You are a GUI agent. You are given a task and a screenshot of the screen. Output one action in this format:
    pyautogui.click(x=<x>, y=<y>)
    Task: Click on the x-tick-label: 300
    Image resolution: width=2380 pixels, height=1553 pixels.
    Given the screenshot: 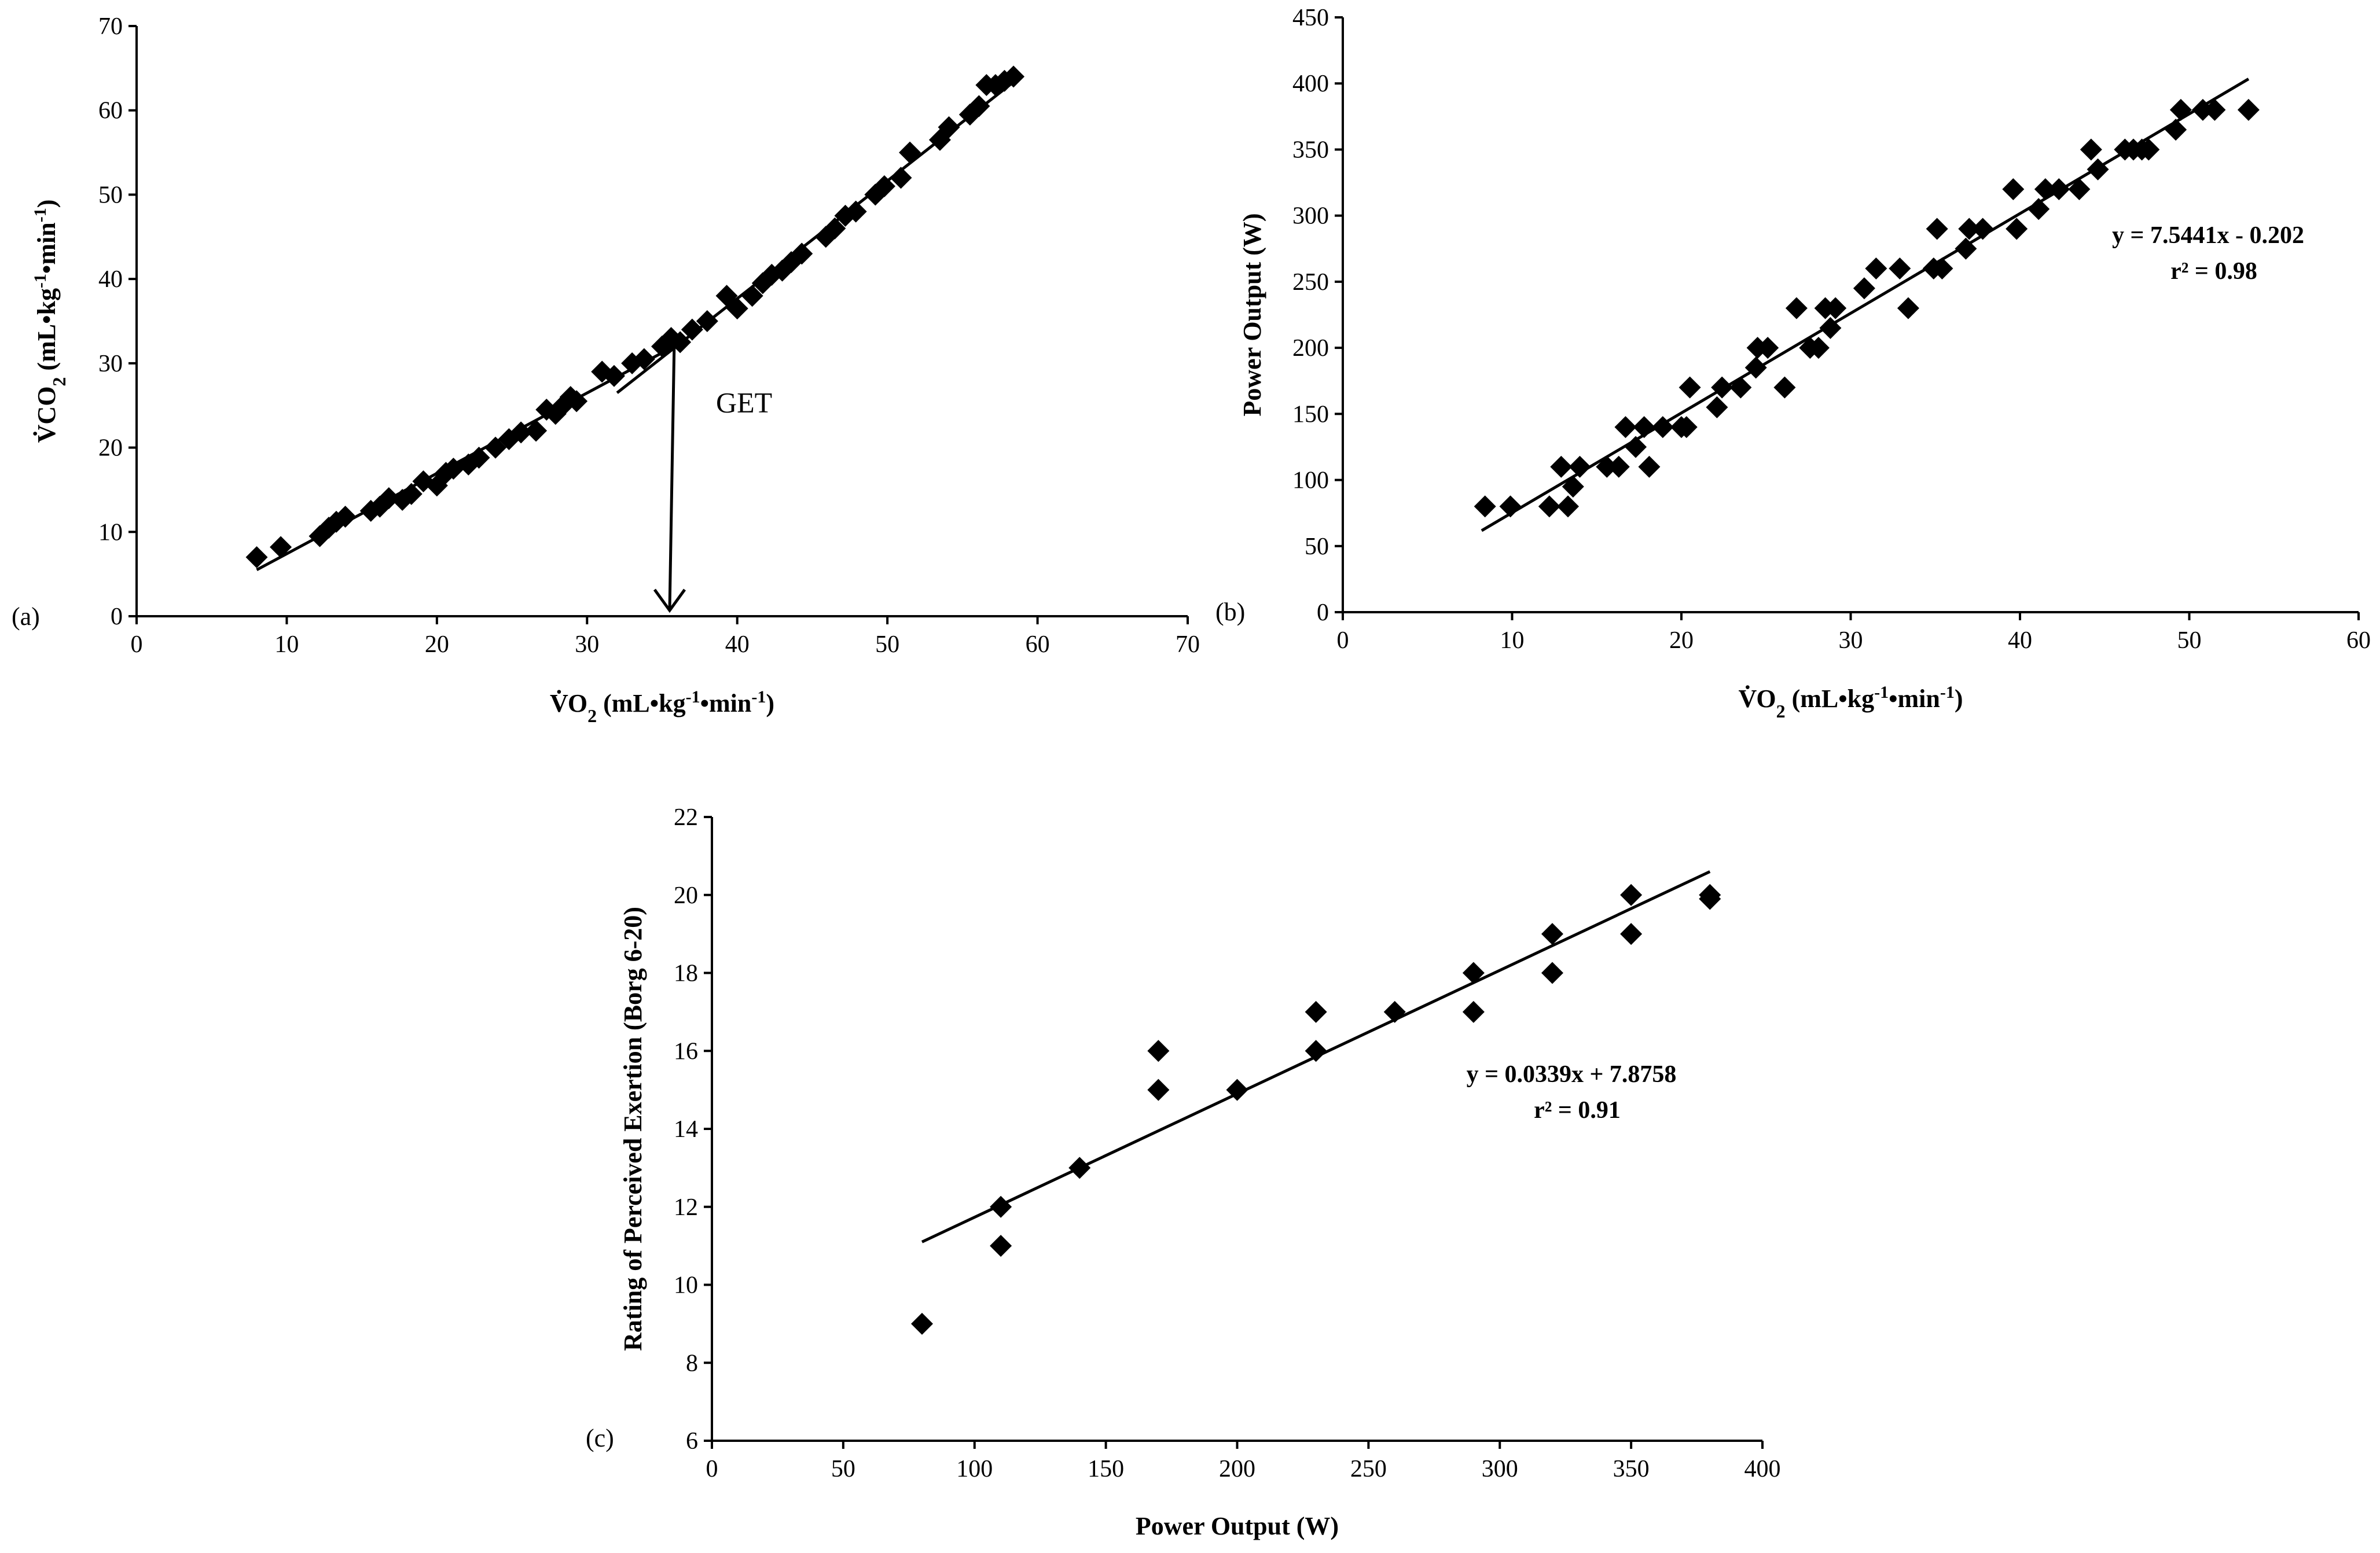 What is the action you would take?
    pyautogui.click(x=1500, y=1469)
    